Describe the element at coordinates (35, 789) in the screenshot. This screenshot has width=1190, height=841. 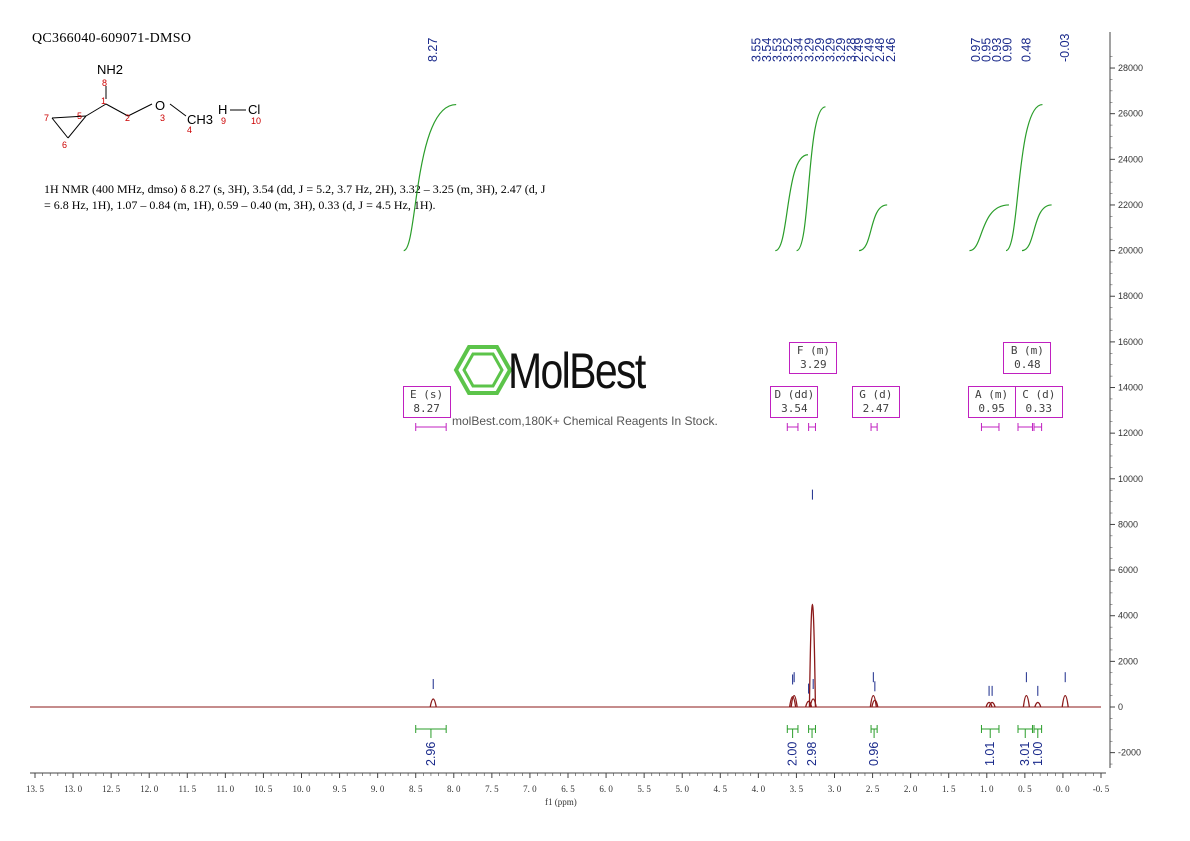
I see `x-tick-label: 13. 5` at that location.